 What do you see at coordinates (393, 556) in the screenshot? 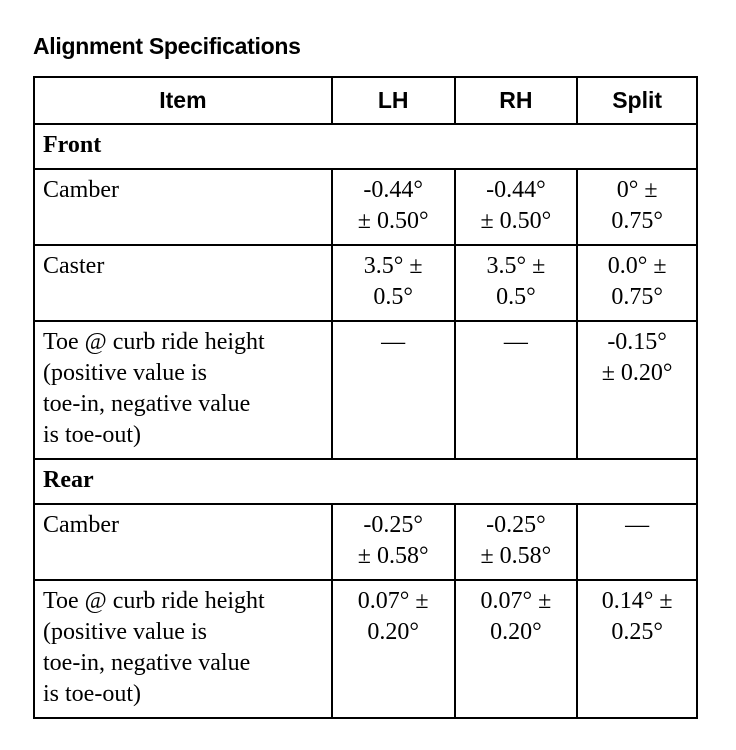
I see `lh-cell-line: ± 0.58°` at bounding box center [393, 556].